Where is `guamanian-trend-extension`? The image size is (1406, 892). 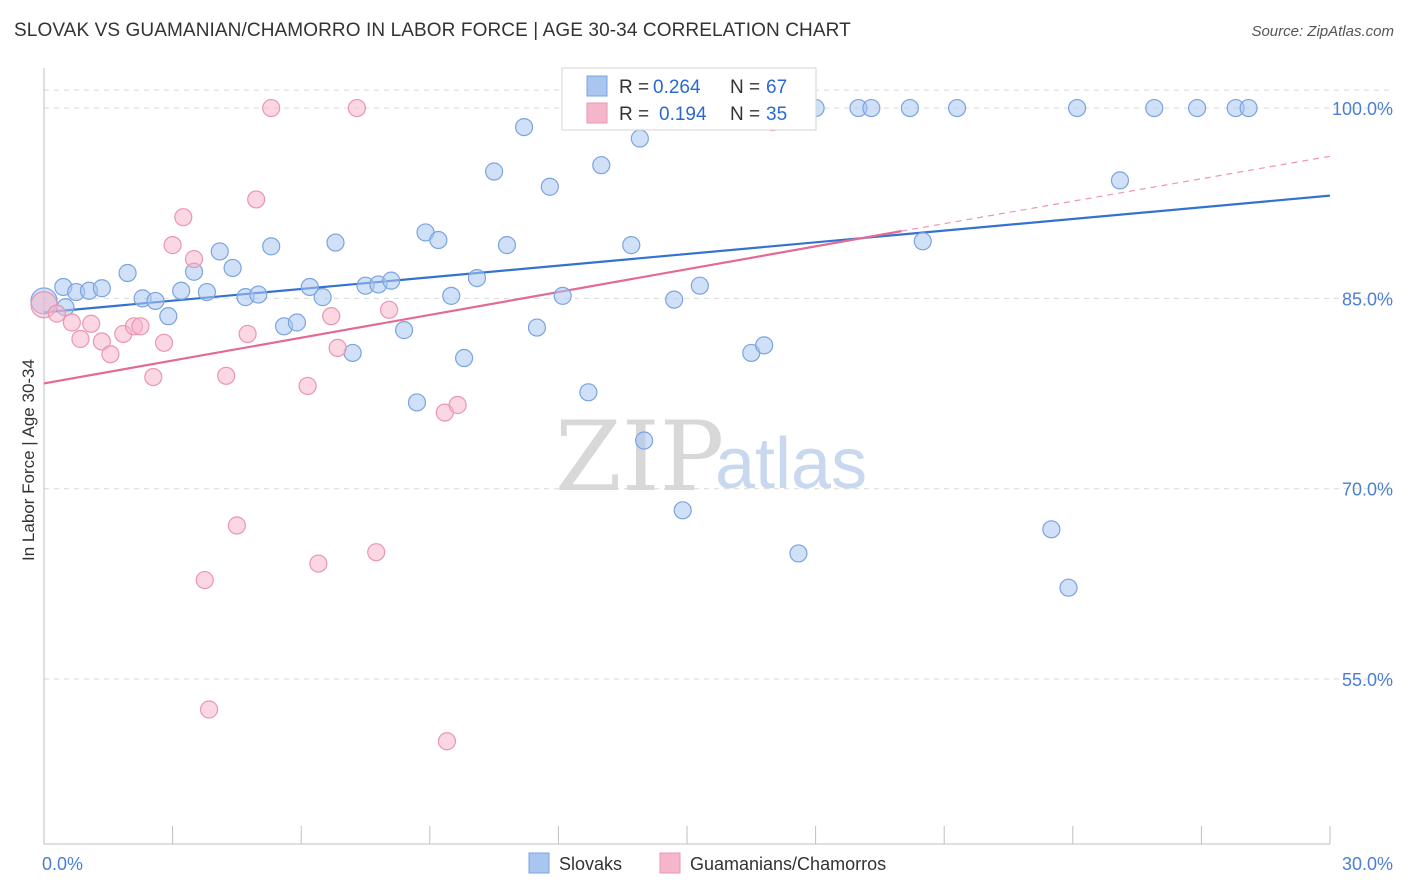
guamanian-trend-extension is located at coordinates (1116, 193).